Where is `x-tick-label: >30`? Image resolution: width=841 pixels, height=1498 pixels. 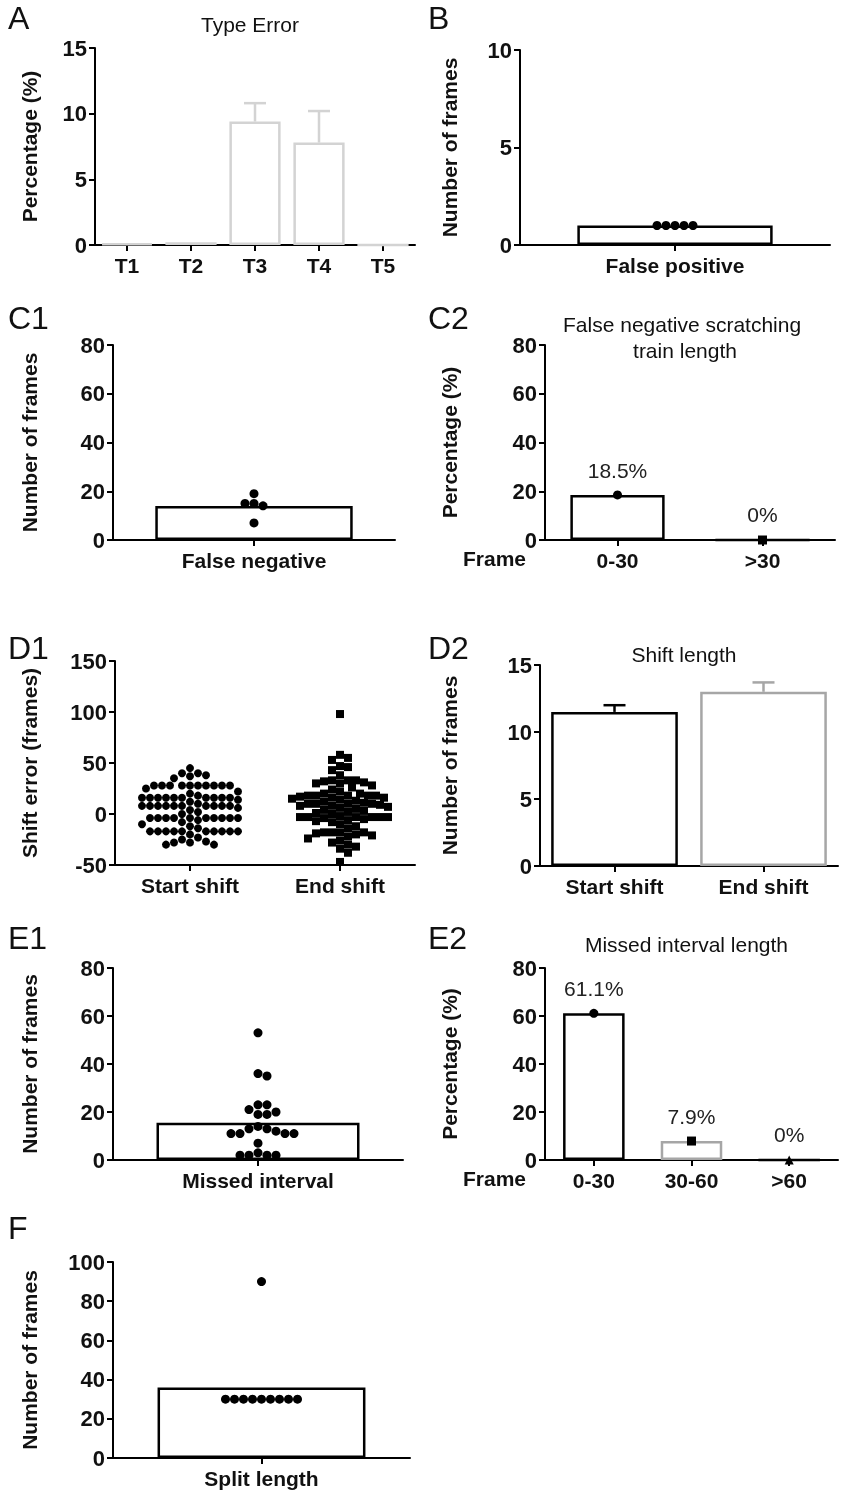
x-tick-label: >30 is located at coordinates (762, 560).